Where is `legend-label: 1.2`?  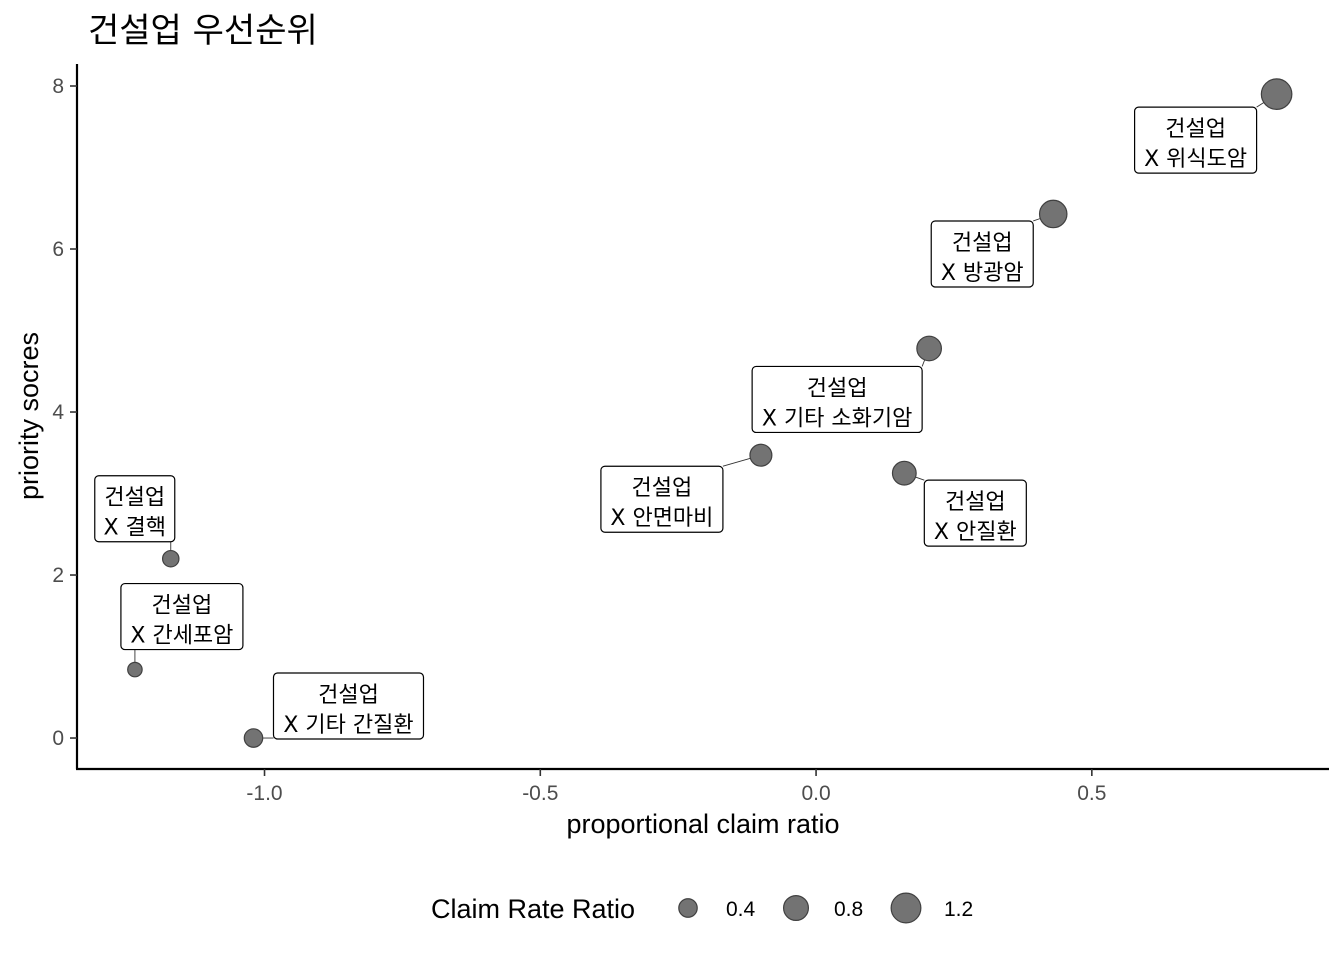
legend-label: 1.2 is located at coordinates (958, 909).